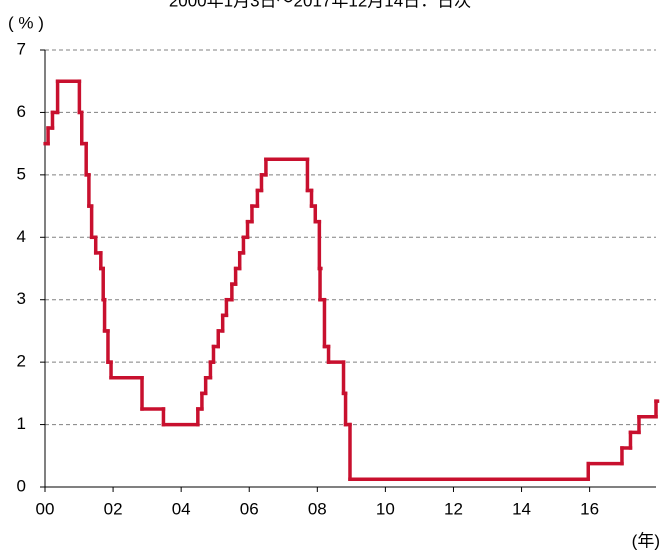 The image size is (662, 555). Describe the element at coordinates (385, 508) in the screenshot. I see `x-tick-label: 10` at that location.